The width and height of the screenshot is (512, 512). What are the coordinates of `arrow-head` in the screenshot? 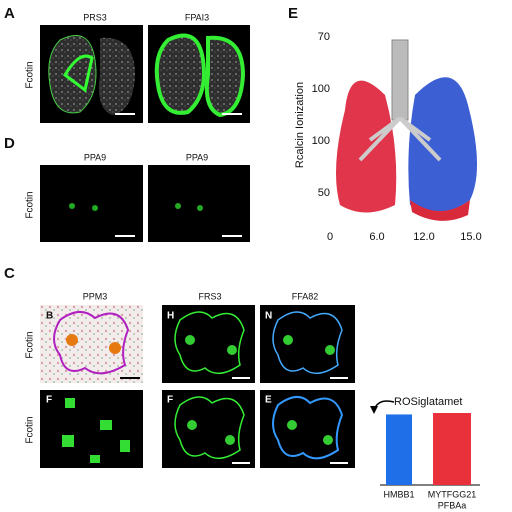 It's located at (374, 410).